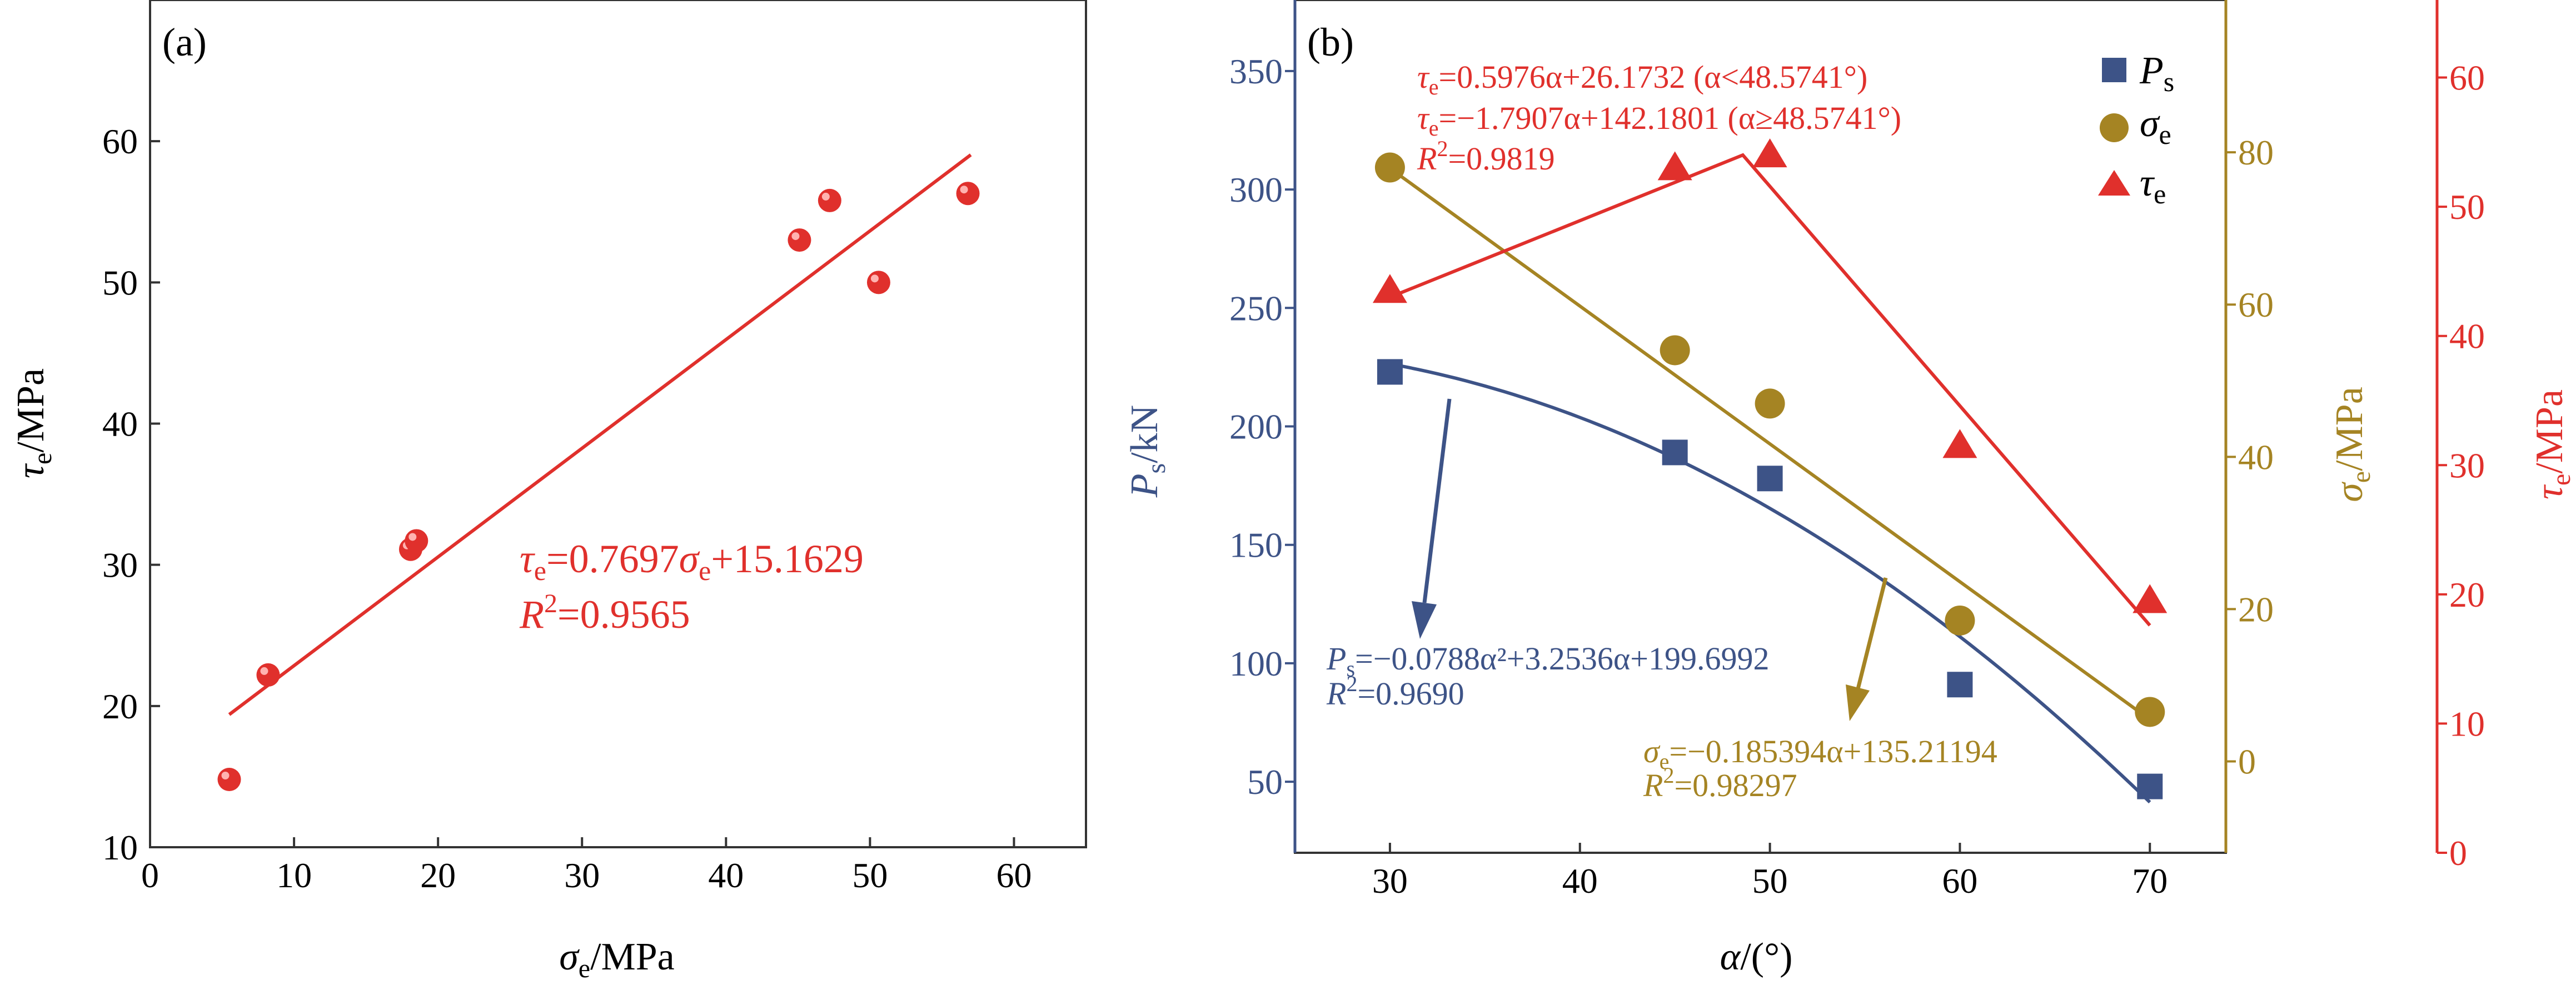  I want to click on x-tick-label-b: 70, so click(2150, 881).